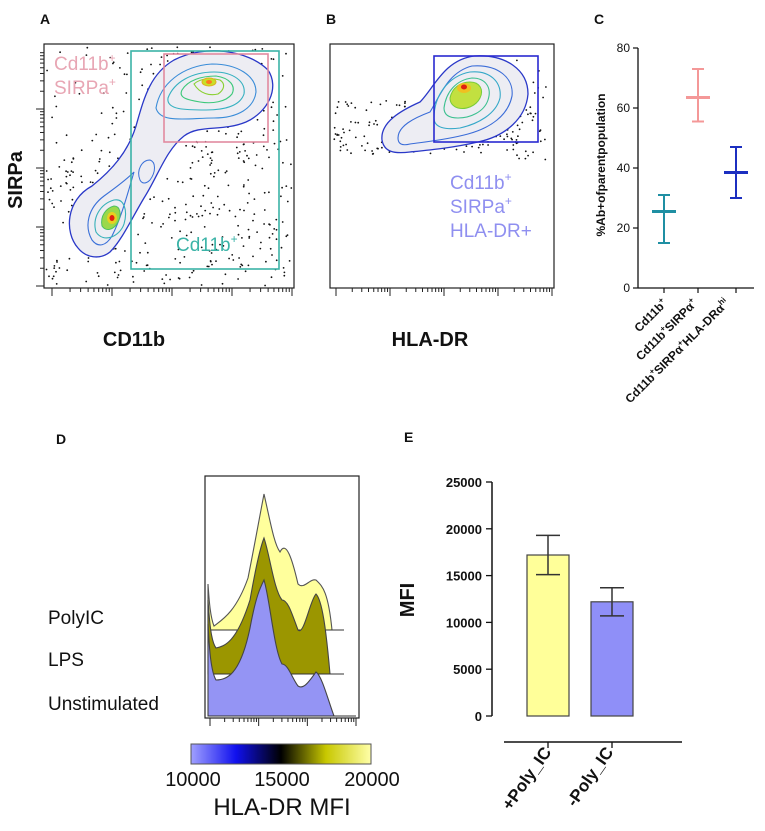 The image size is (765, 831). What do you see at coordinates (599, 19) in the screenshot?
I see `panel-c-label: C` at bounding box center [599, 19].